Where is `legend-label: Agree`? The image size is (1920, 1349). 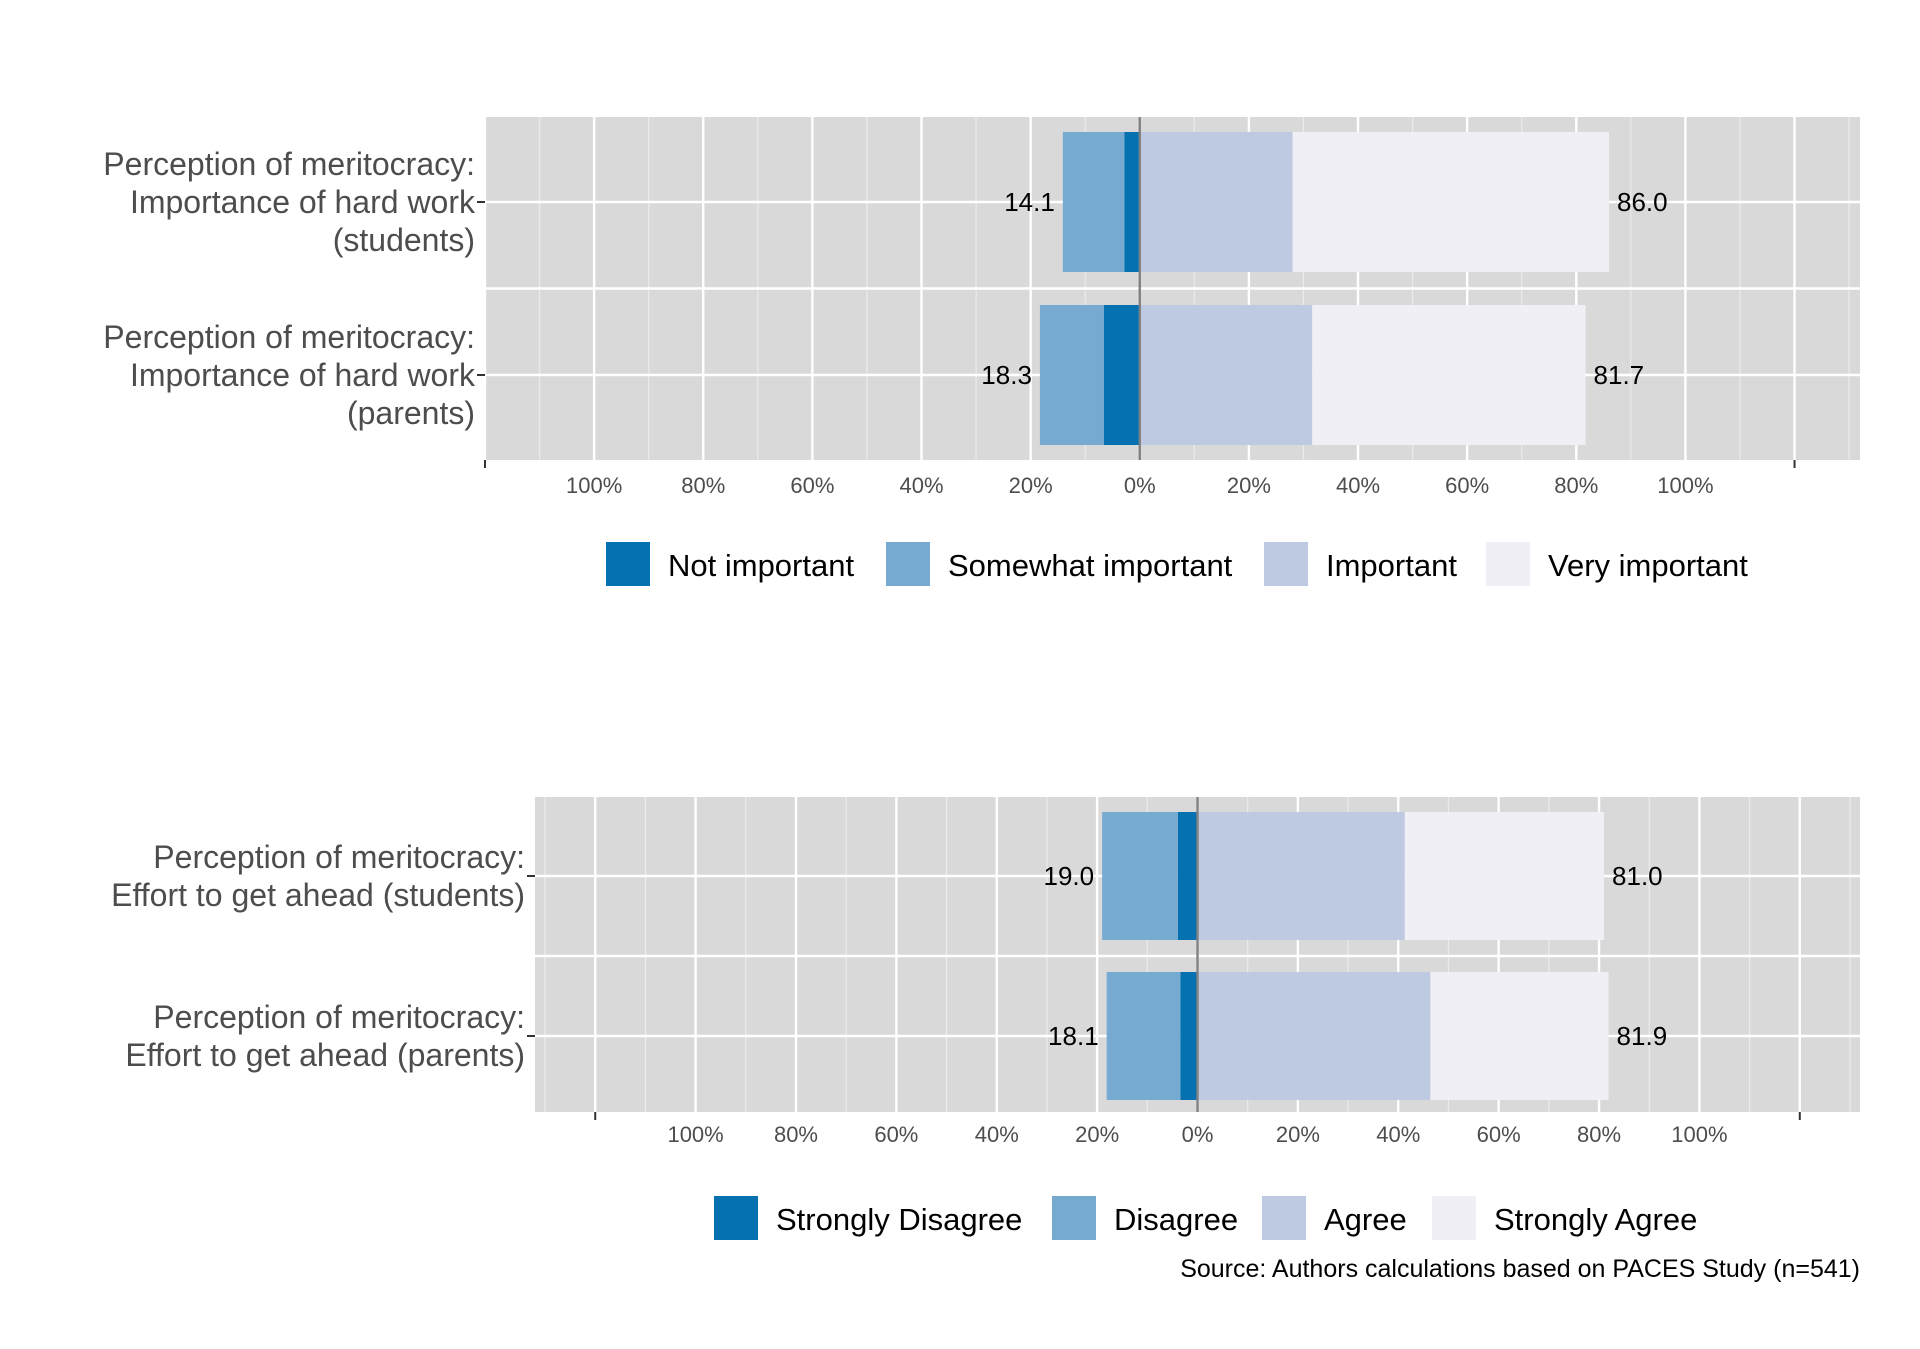
legend-label: Agree is located at coordinates (1365, 1219).